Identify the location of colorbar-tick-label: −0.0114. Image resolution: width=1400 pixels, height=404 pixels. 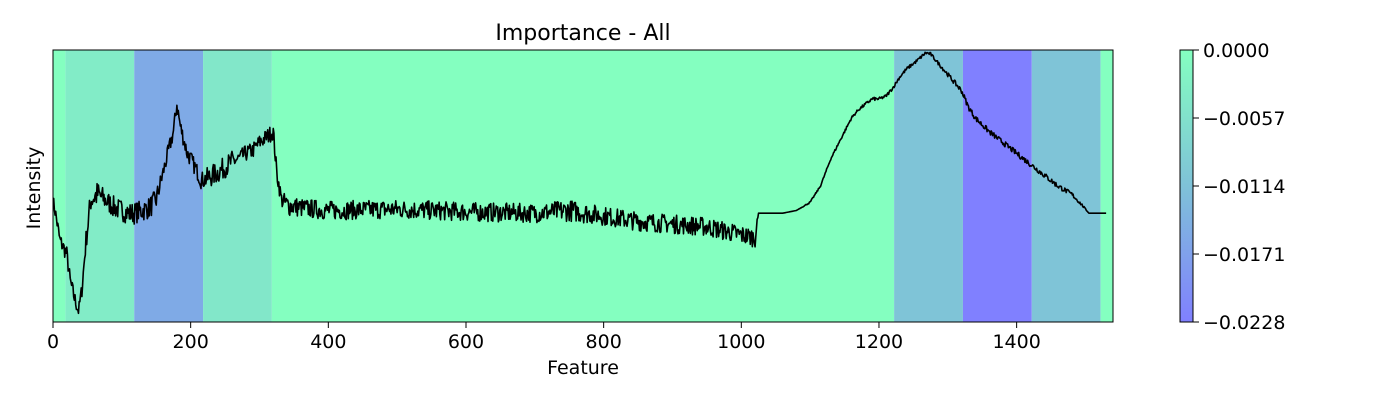
(1244, 187).